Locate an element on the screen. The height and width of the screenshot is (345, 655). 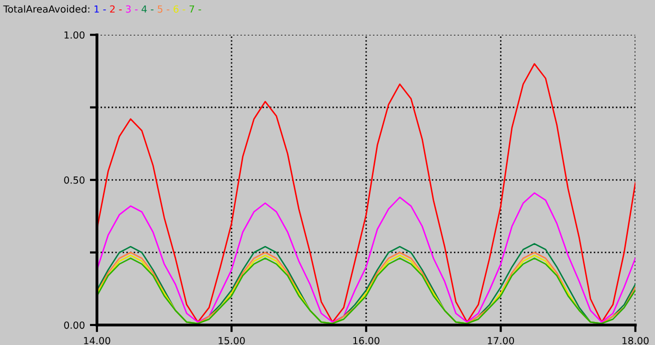
text: 4 - is located at coordinates (148, 9).